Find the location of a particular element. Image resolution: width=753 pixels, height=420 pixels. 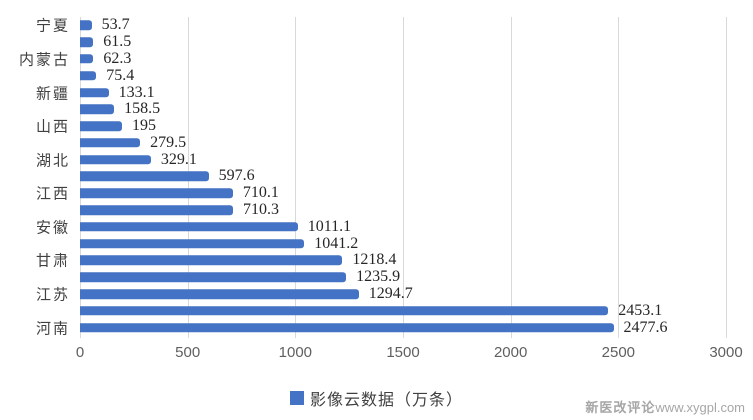

bar-row: 新疆 133.1 is located at coordinates (381, 93).